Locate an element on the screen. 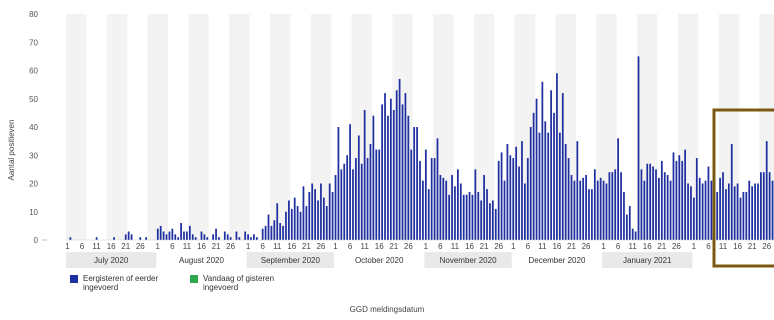  month-label: November 2020 is located at coordinates (468, 260).